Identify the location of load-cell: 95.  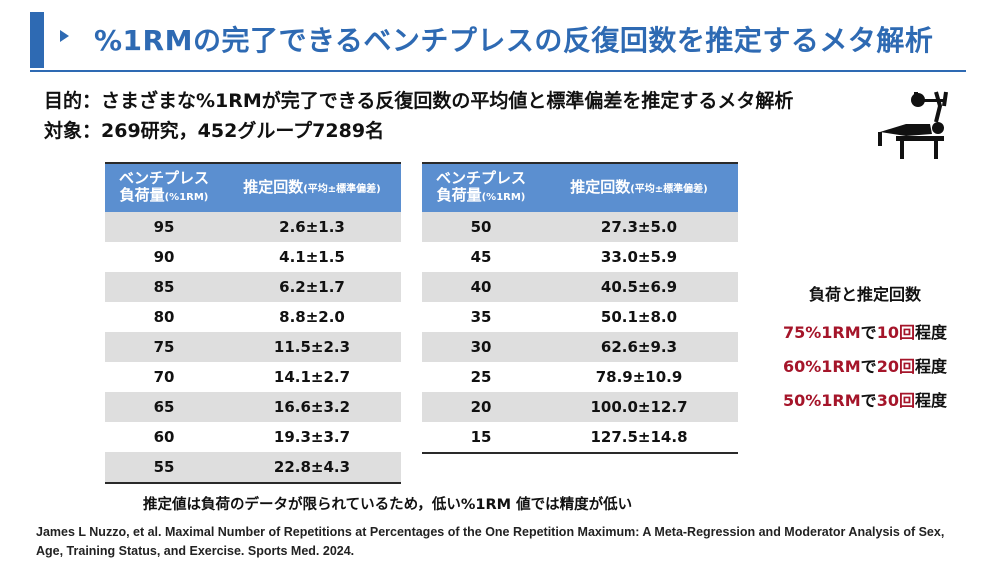
(164, 227).